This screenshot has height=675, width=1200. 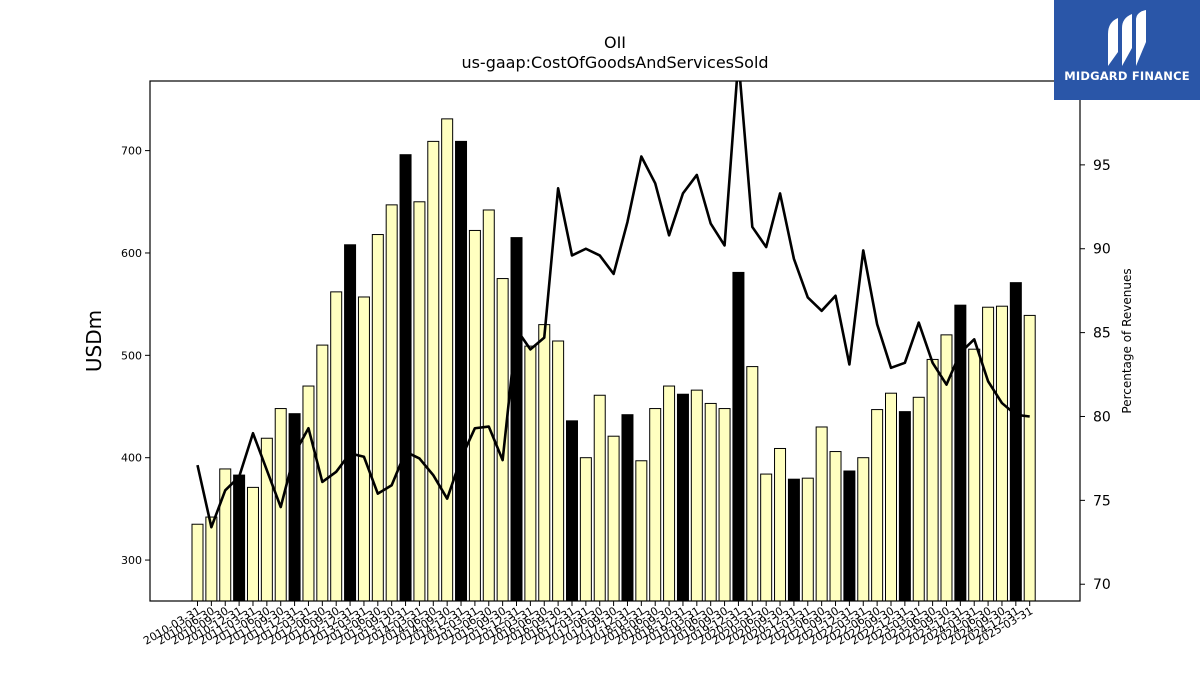 I want to click on logo-mark-icon, so click(x=1127, y=38).